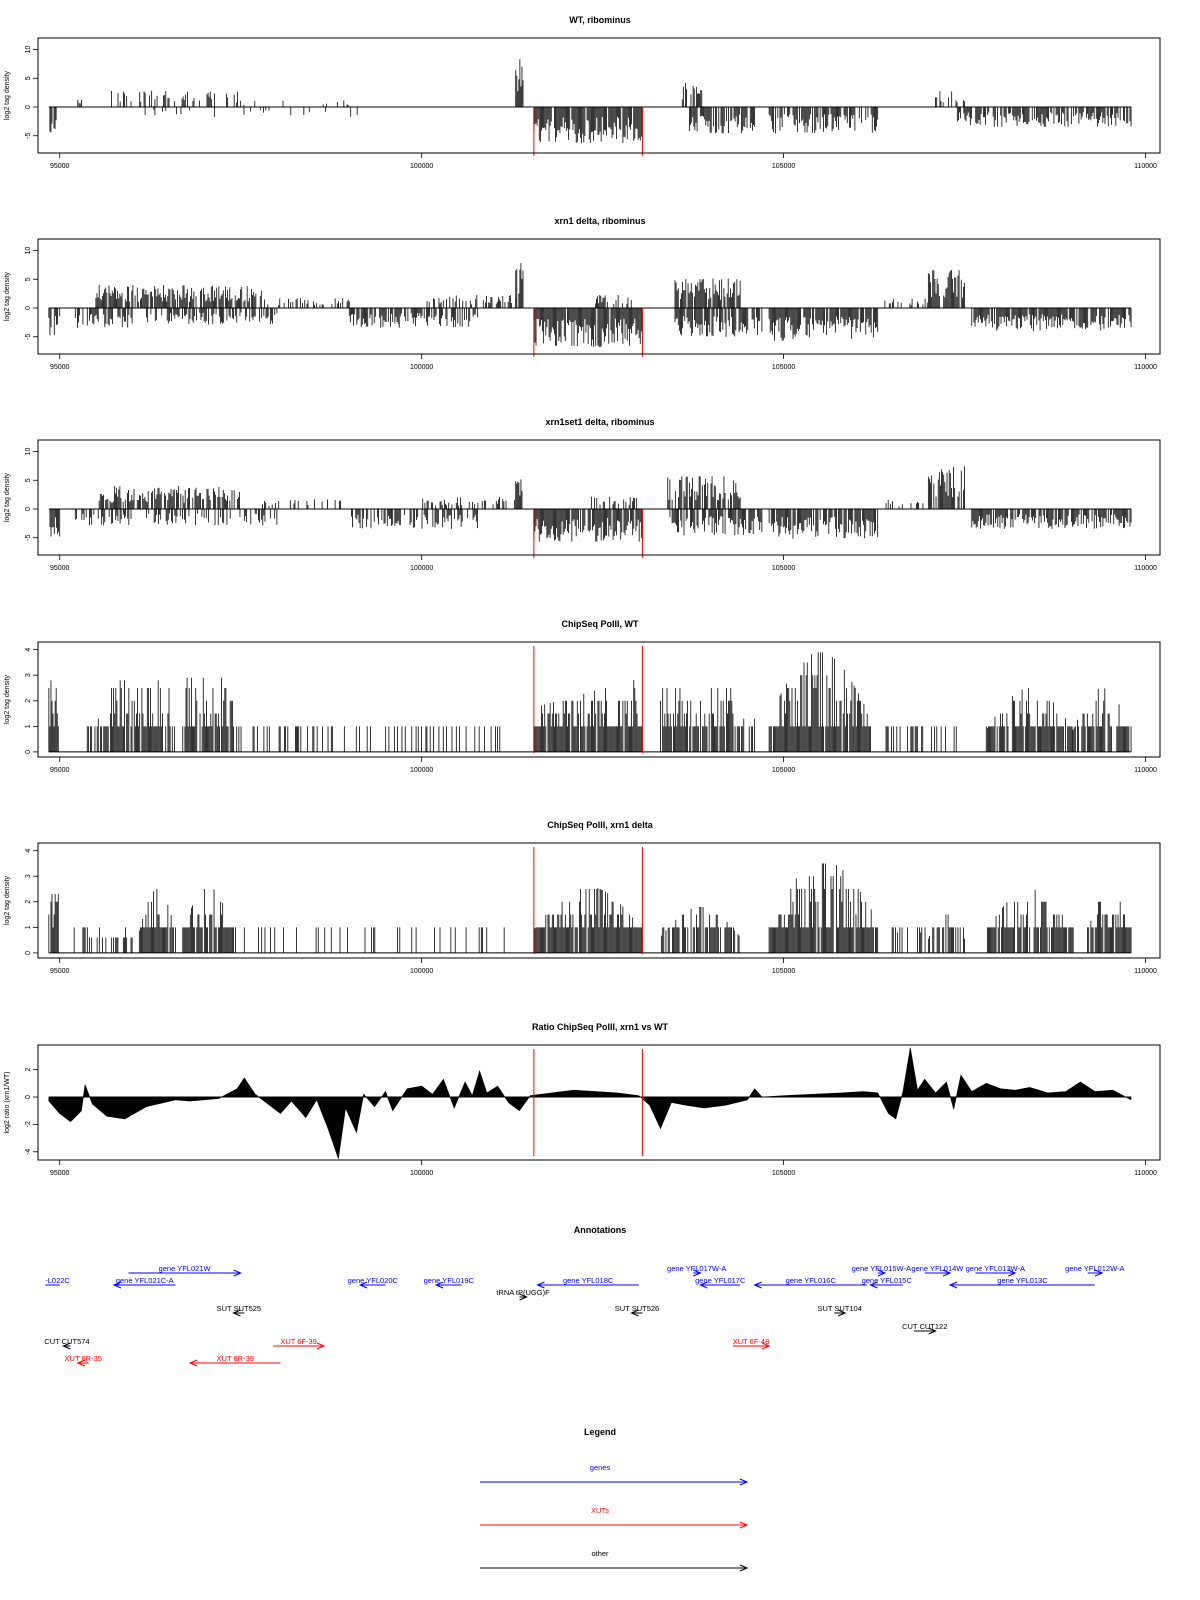 Image resolution: width=1200 pixels, height=1600 pixels. I want to click on legend-label: genes, so click(600, 1467).